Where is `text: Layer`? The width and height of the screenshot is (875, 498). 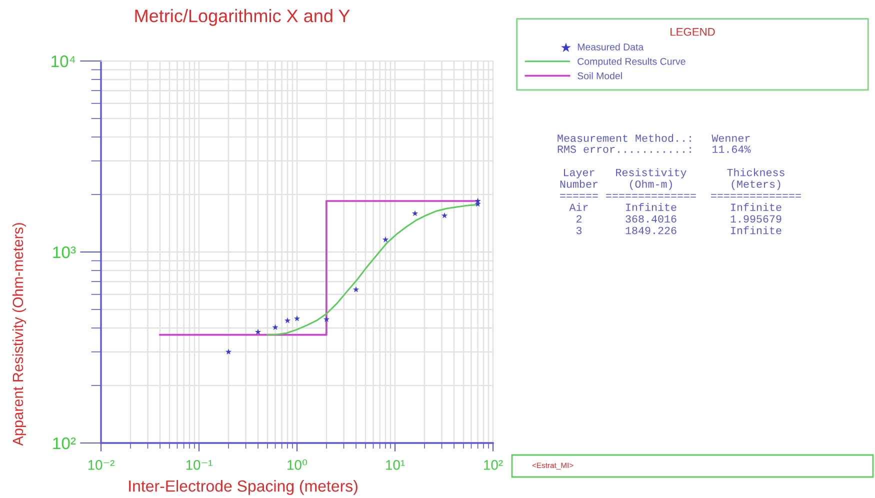 text: Layer is located at coordinates (579, 173).